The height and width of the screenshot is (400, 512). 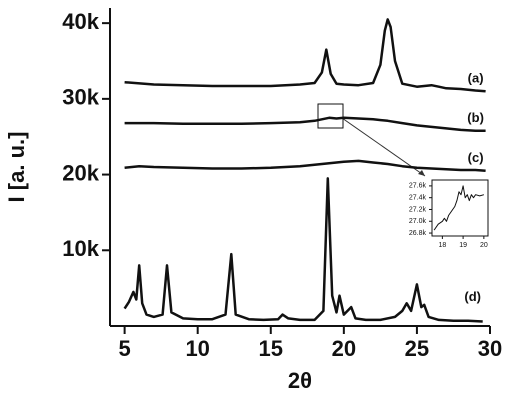 What do you see at coordinates (417, 348) in the screenshot?
I see `x-tick-label: 25` at bounding box center [417, 348].